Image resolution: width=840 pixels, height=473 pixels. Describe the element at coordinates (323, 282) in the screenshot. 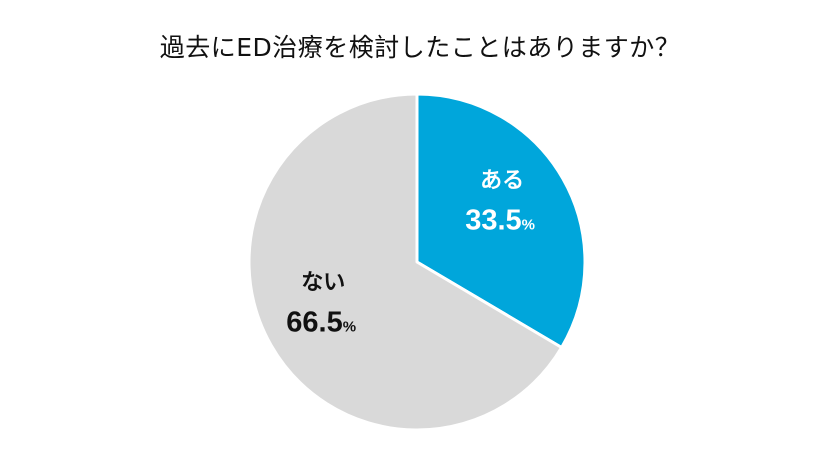

I see `label-nai-category: ない` at that location.